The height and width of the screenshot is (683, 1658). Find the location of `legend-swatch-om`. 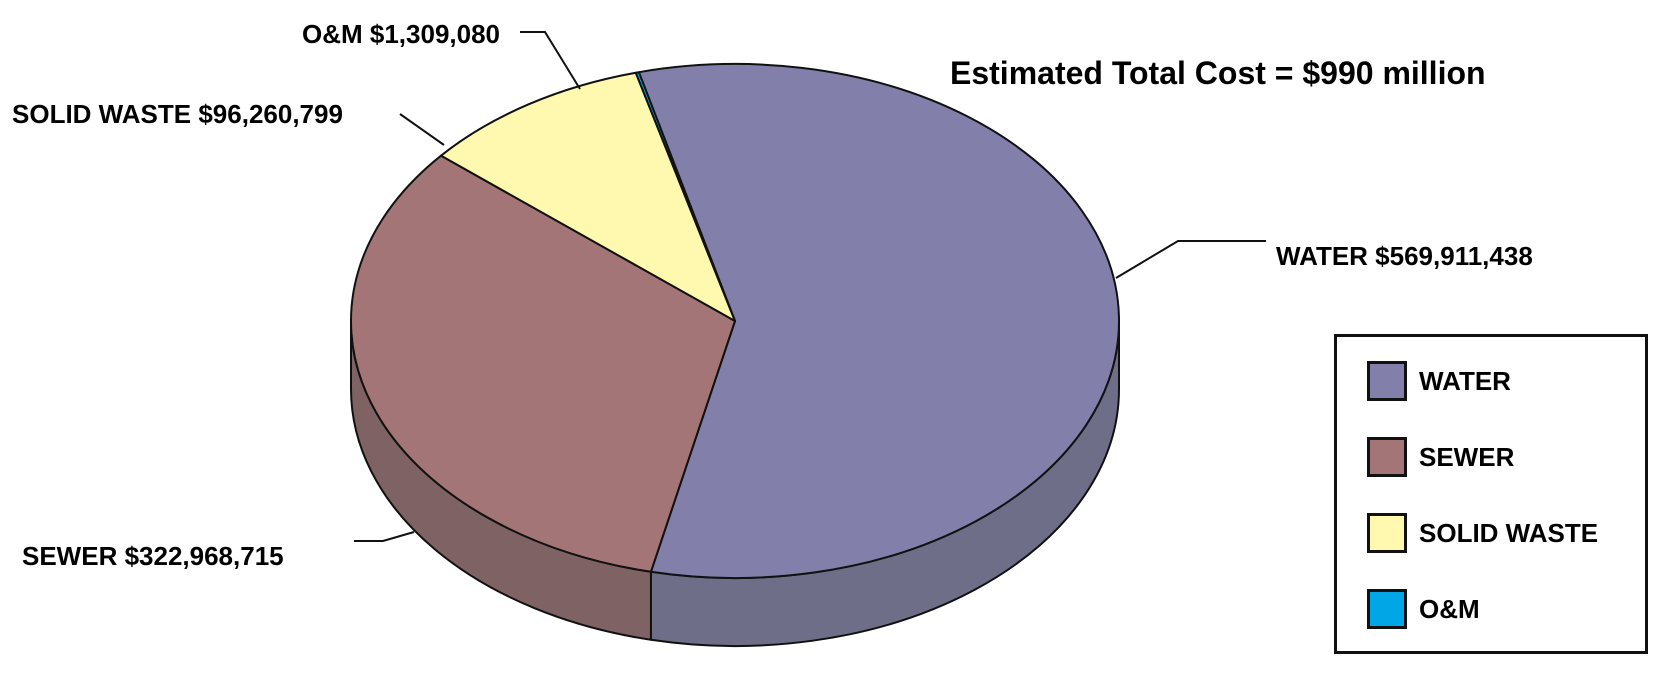

legend-swatch-om is located at coordinates (1387, 609).